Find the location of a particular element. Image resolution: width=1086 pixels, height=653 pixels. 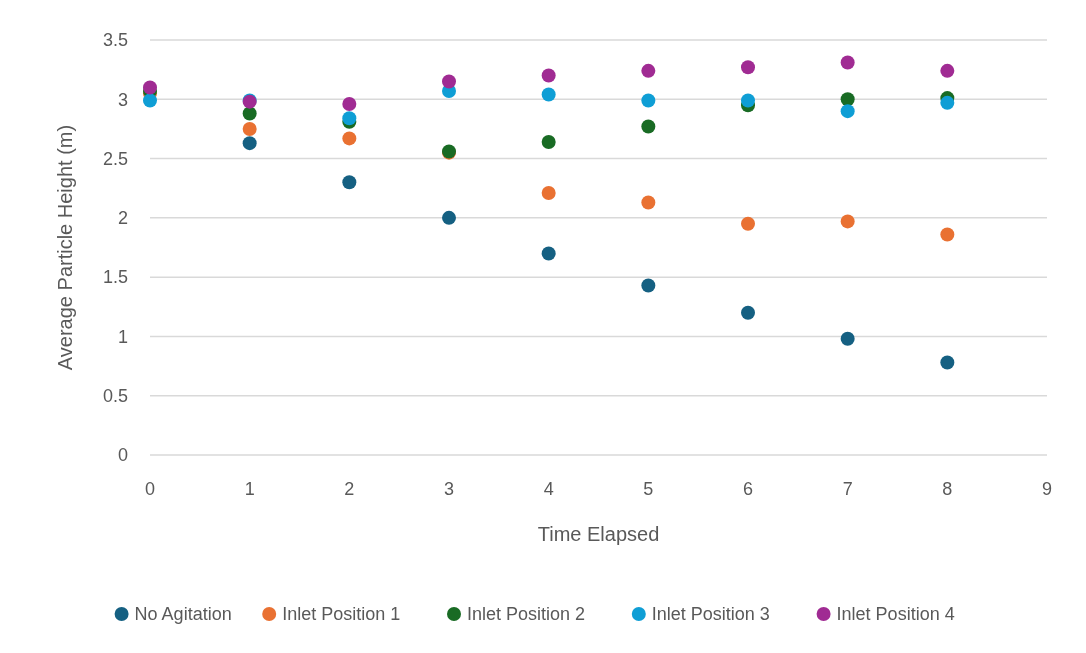

x-tick-label: 4 is located at coordinates (548, 489).